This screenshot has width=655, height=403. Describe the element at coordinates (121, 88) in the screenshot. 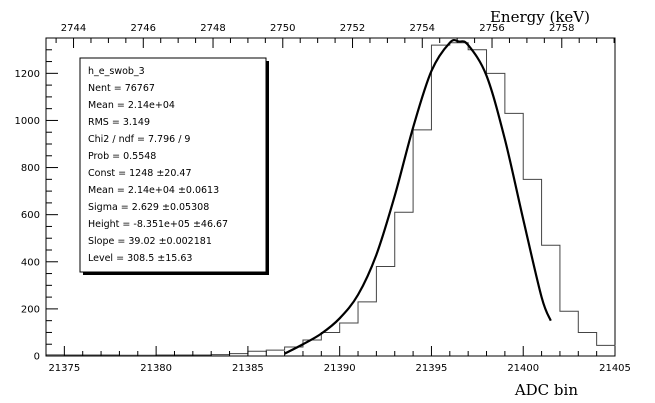

I see `stats-line: Nent = 76767` at that location.